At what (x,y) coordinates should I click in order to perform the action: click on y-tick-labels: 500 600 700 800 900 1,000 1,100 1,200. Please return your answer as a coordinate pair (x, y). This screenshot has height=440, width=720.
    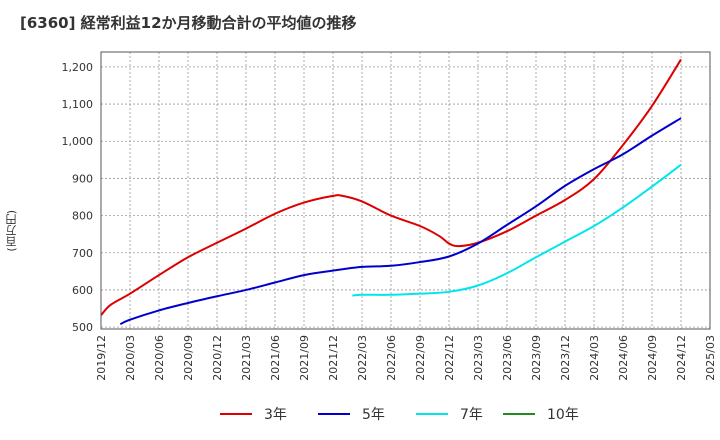
    Looking at the image, I should click on (78, 197).